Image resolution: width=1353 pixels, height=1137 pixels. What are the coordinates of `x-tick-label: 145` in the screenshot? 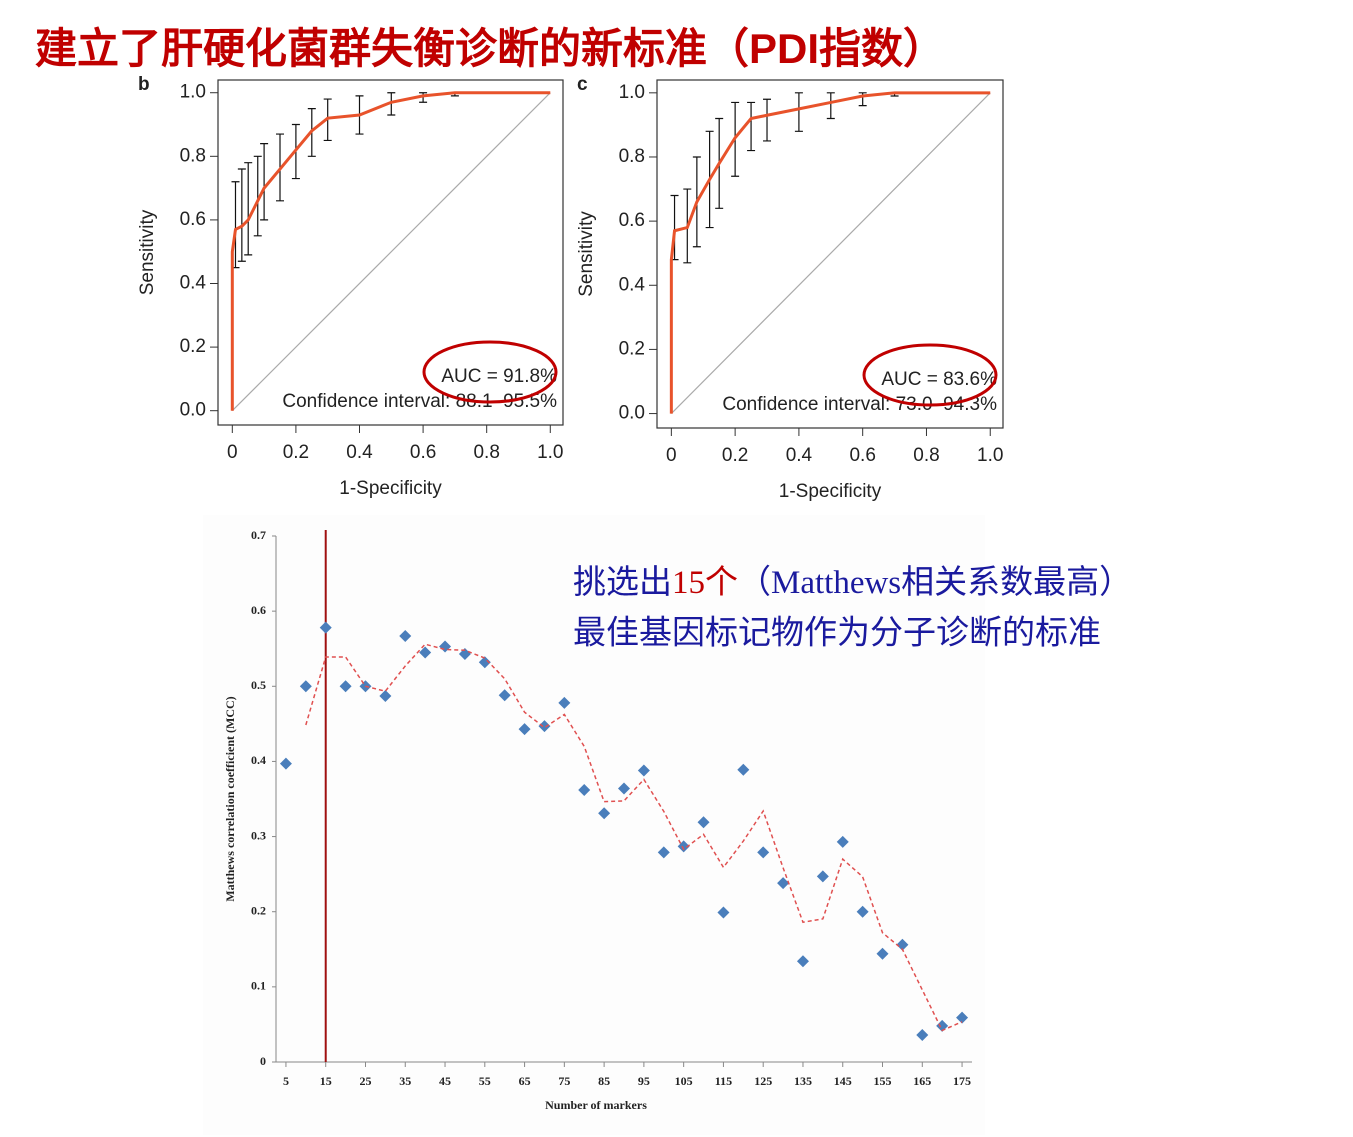 It's located at (843, 1081).